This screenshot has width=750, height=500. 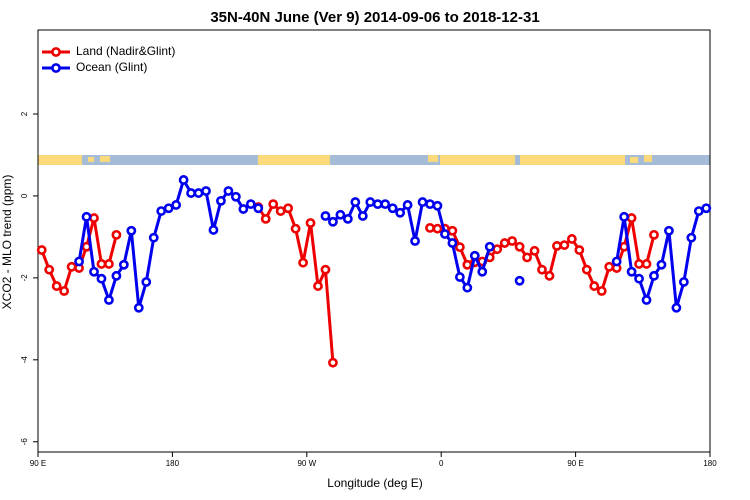 I want to click on y-tick-label: 2, so click(x=24, y=113).